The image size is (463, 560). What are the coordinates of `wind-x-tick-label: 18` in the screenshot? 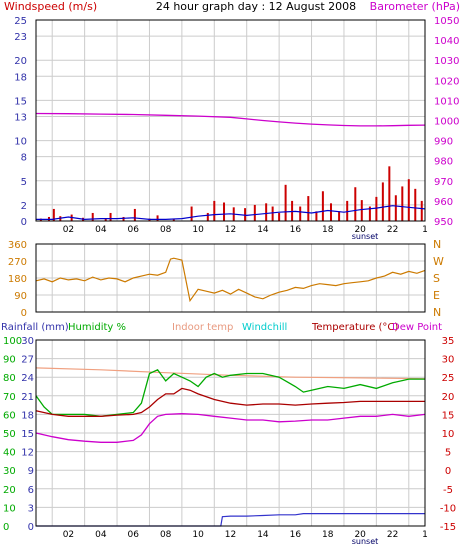 It's located at (328, 230).